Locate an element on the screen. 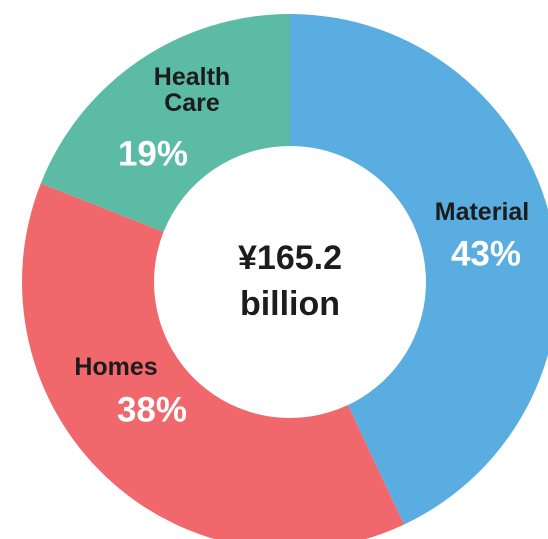 Image resolution: width=548 pixels, height=539 pixels. center-label: ¥165.2 billion is located at coordinates (290, 281).